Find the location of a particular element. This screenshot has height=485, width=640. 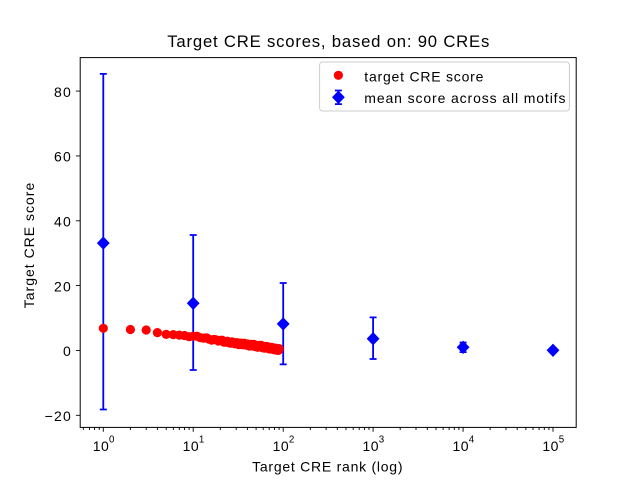

svg-text: 3 is located at coordinates (382, 440).